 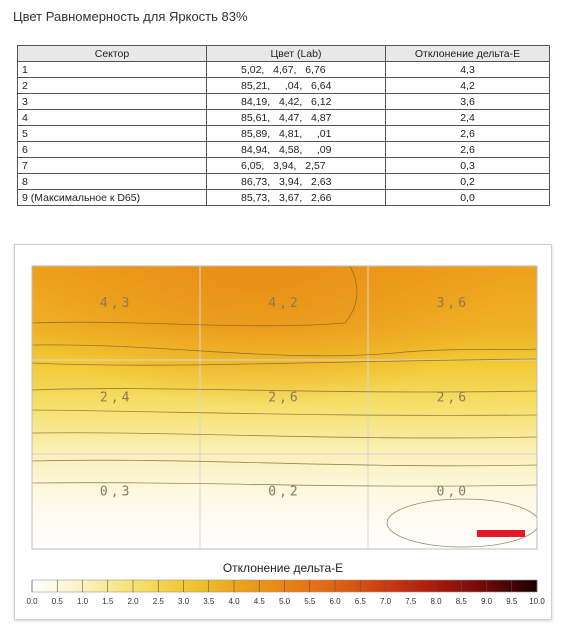 I want to click on sector-cell: 7, so click(x=112, y=165).